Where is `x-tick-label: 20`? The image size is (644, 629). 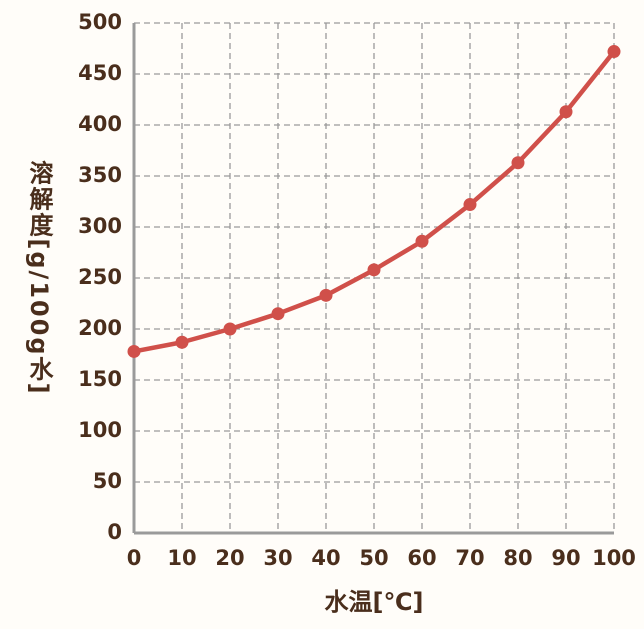
x-tick-label: 20 is located at coordinates (229, 558).